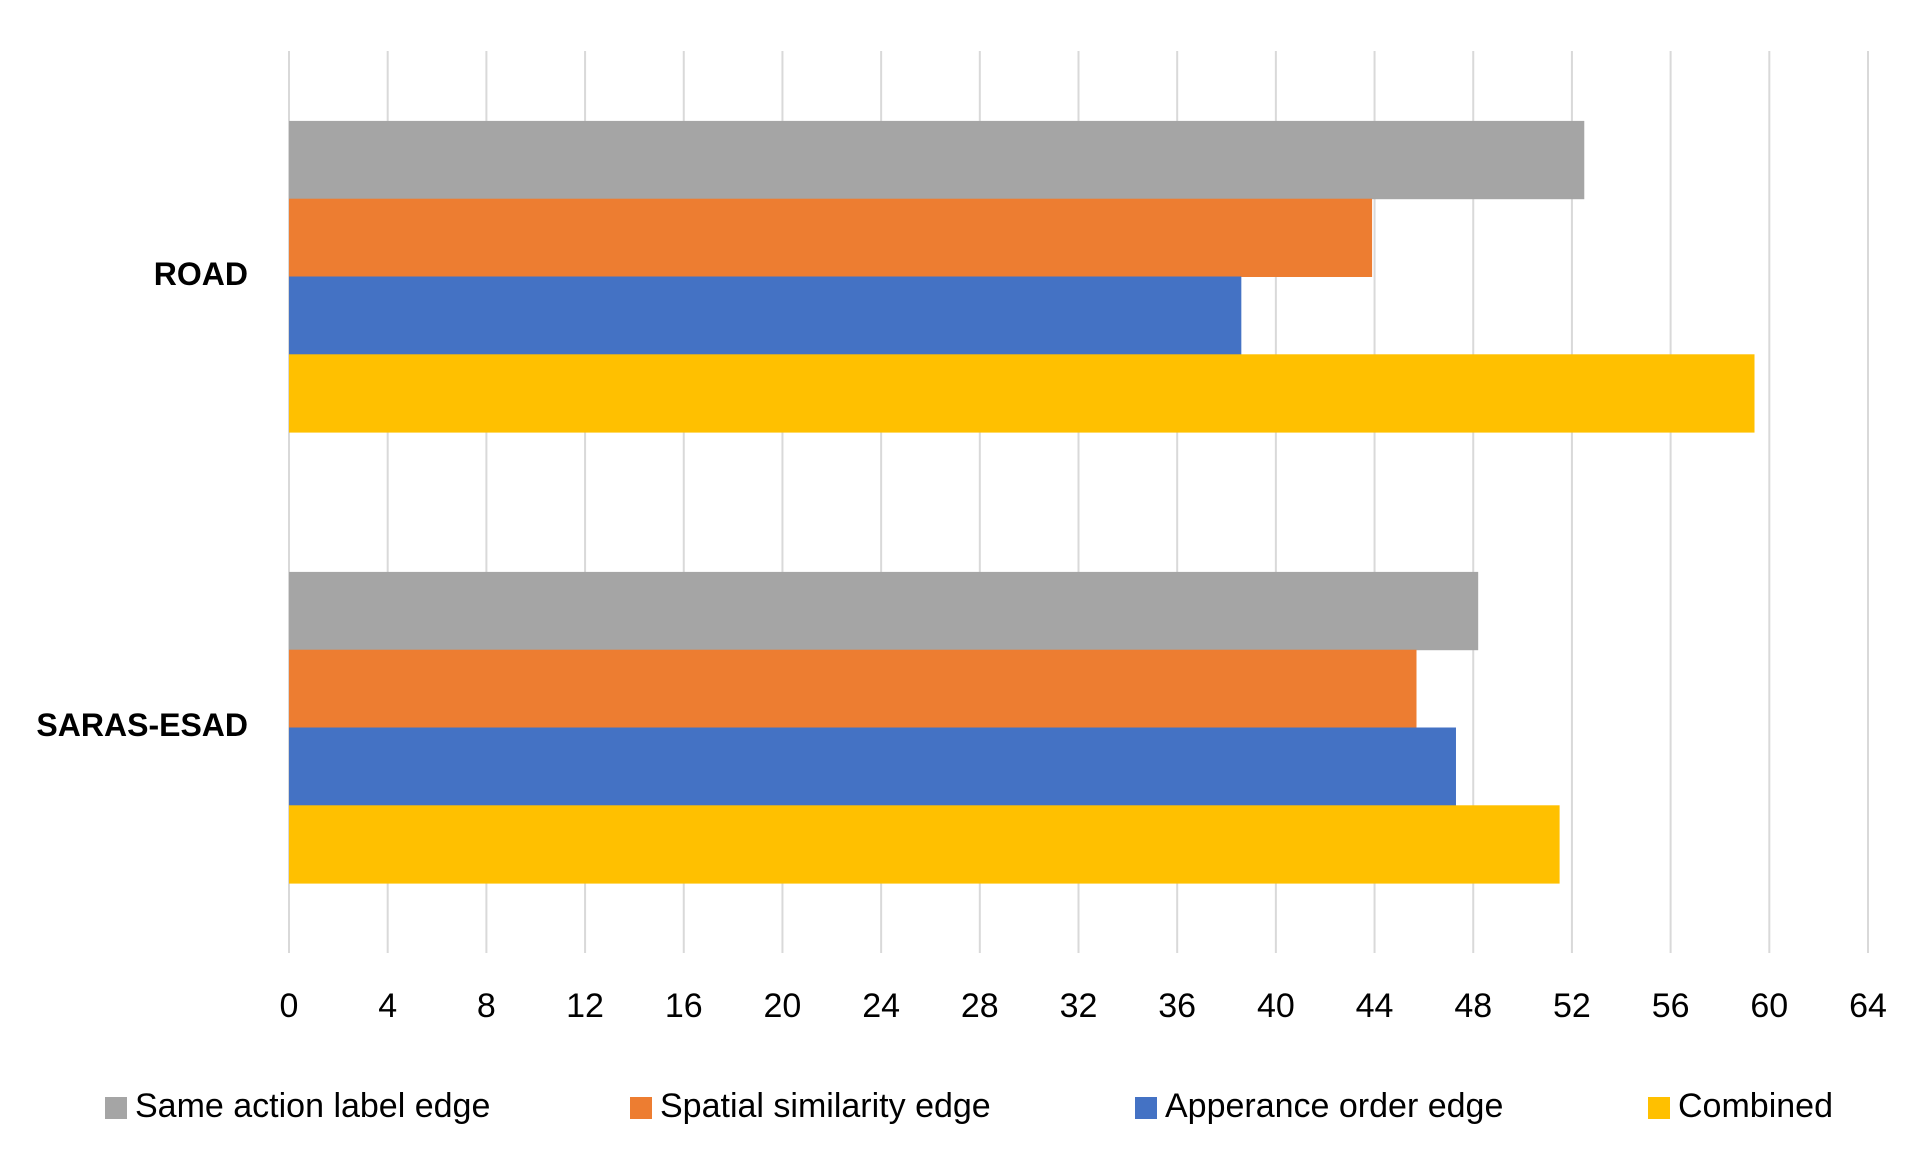  What do you see at coordinates (684, 1006) in the screenshot?
I see `x-tick-label: 16` at bounding box center [684, 1006].